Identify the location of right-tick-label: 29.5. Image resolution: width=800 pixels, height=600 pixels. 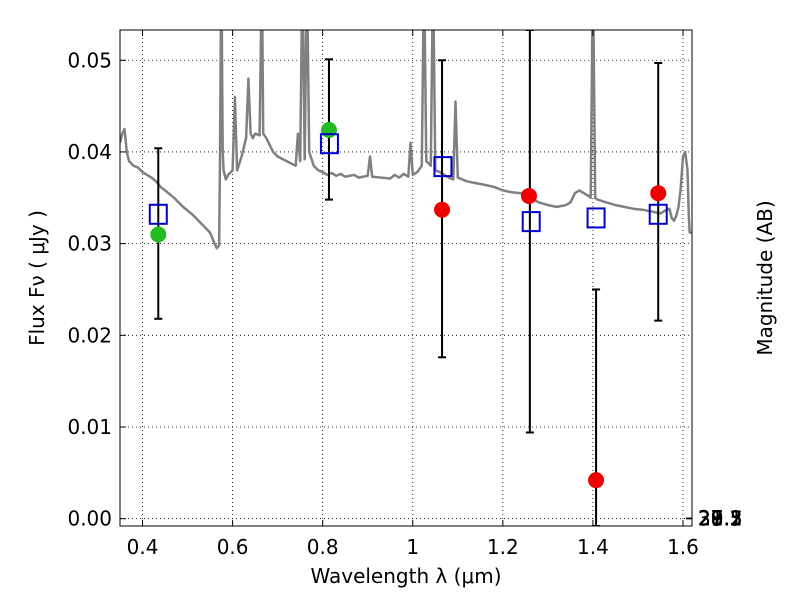
(720, 519).